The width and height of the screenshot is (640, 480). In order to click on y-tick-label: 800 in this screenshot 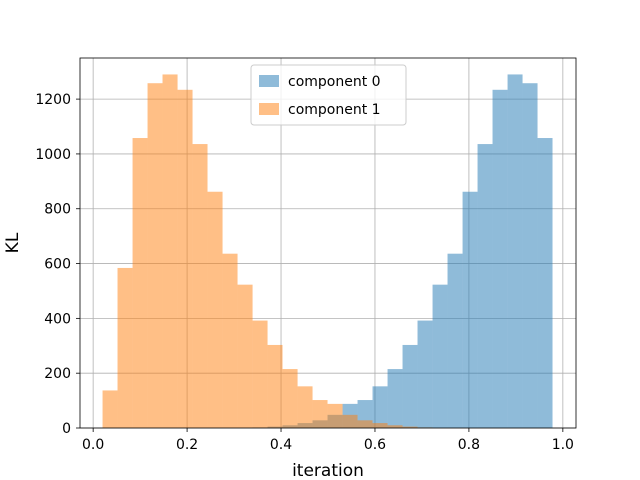, I will do `click(57, 210)`.